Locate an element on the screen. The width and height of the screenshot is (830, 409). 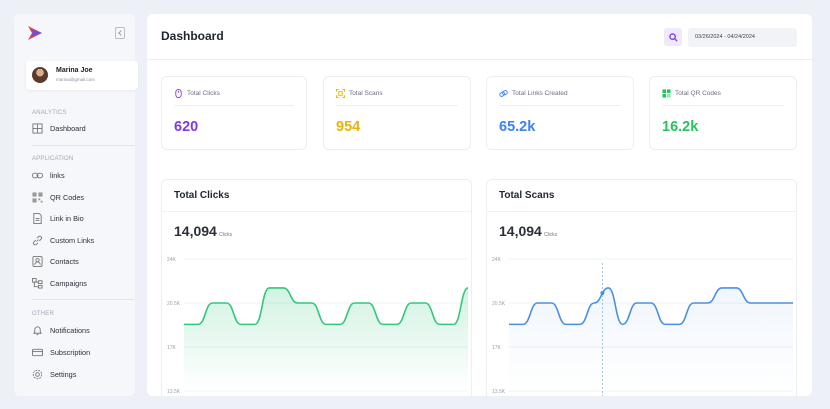
sidebar-item-label: Notifications is located at coordinates (70, 330).